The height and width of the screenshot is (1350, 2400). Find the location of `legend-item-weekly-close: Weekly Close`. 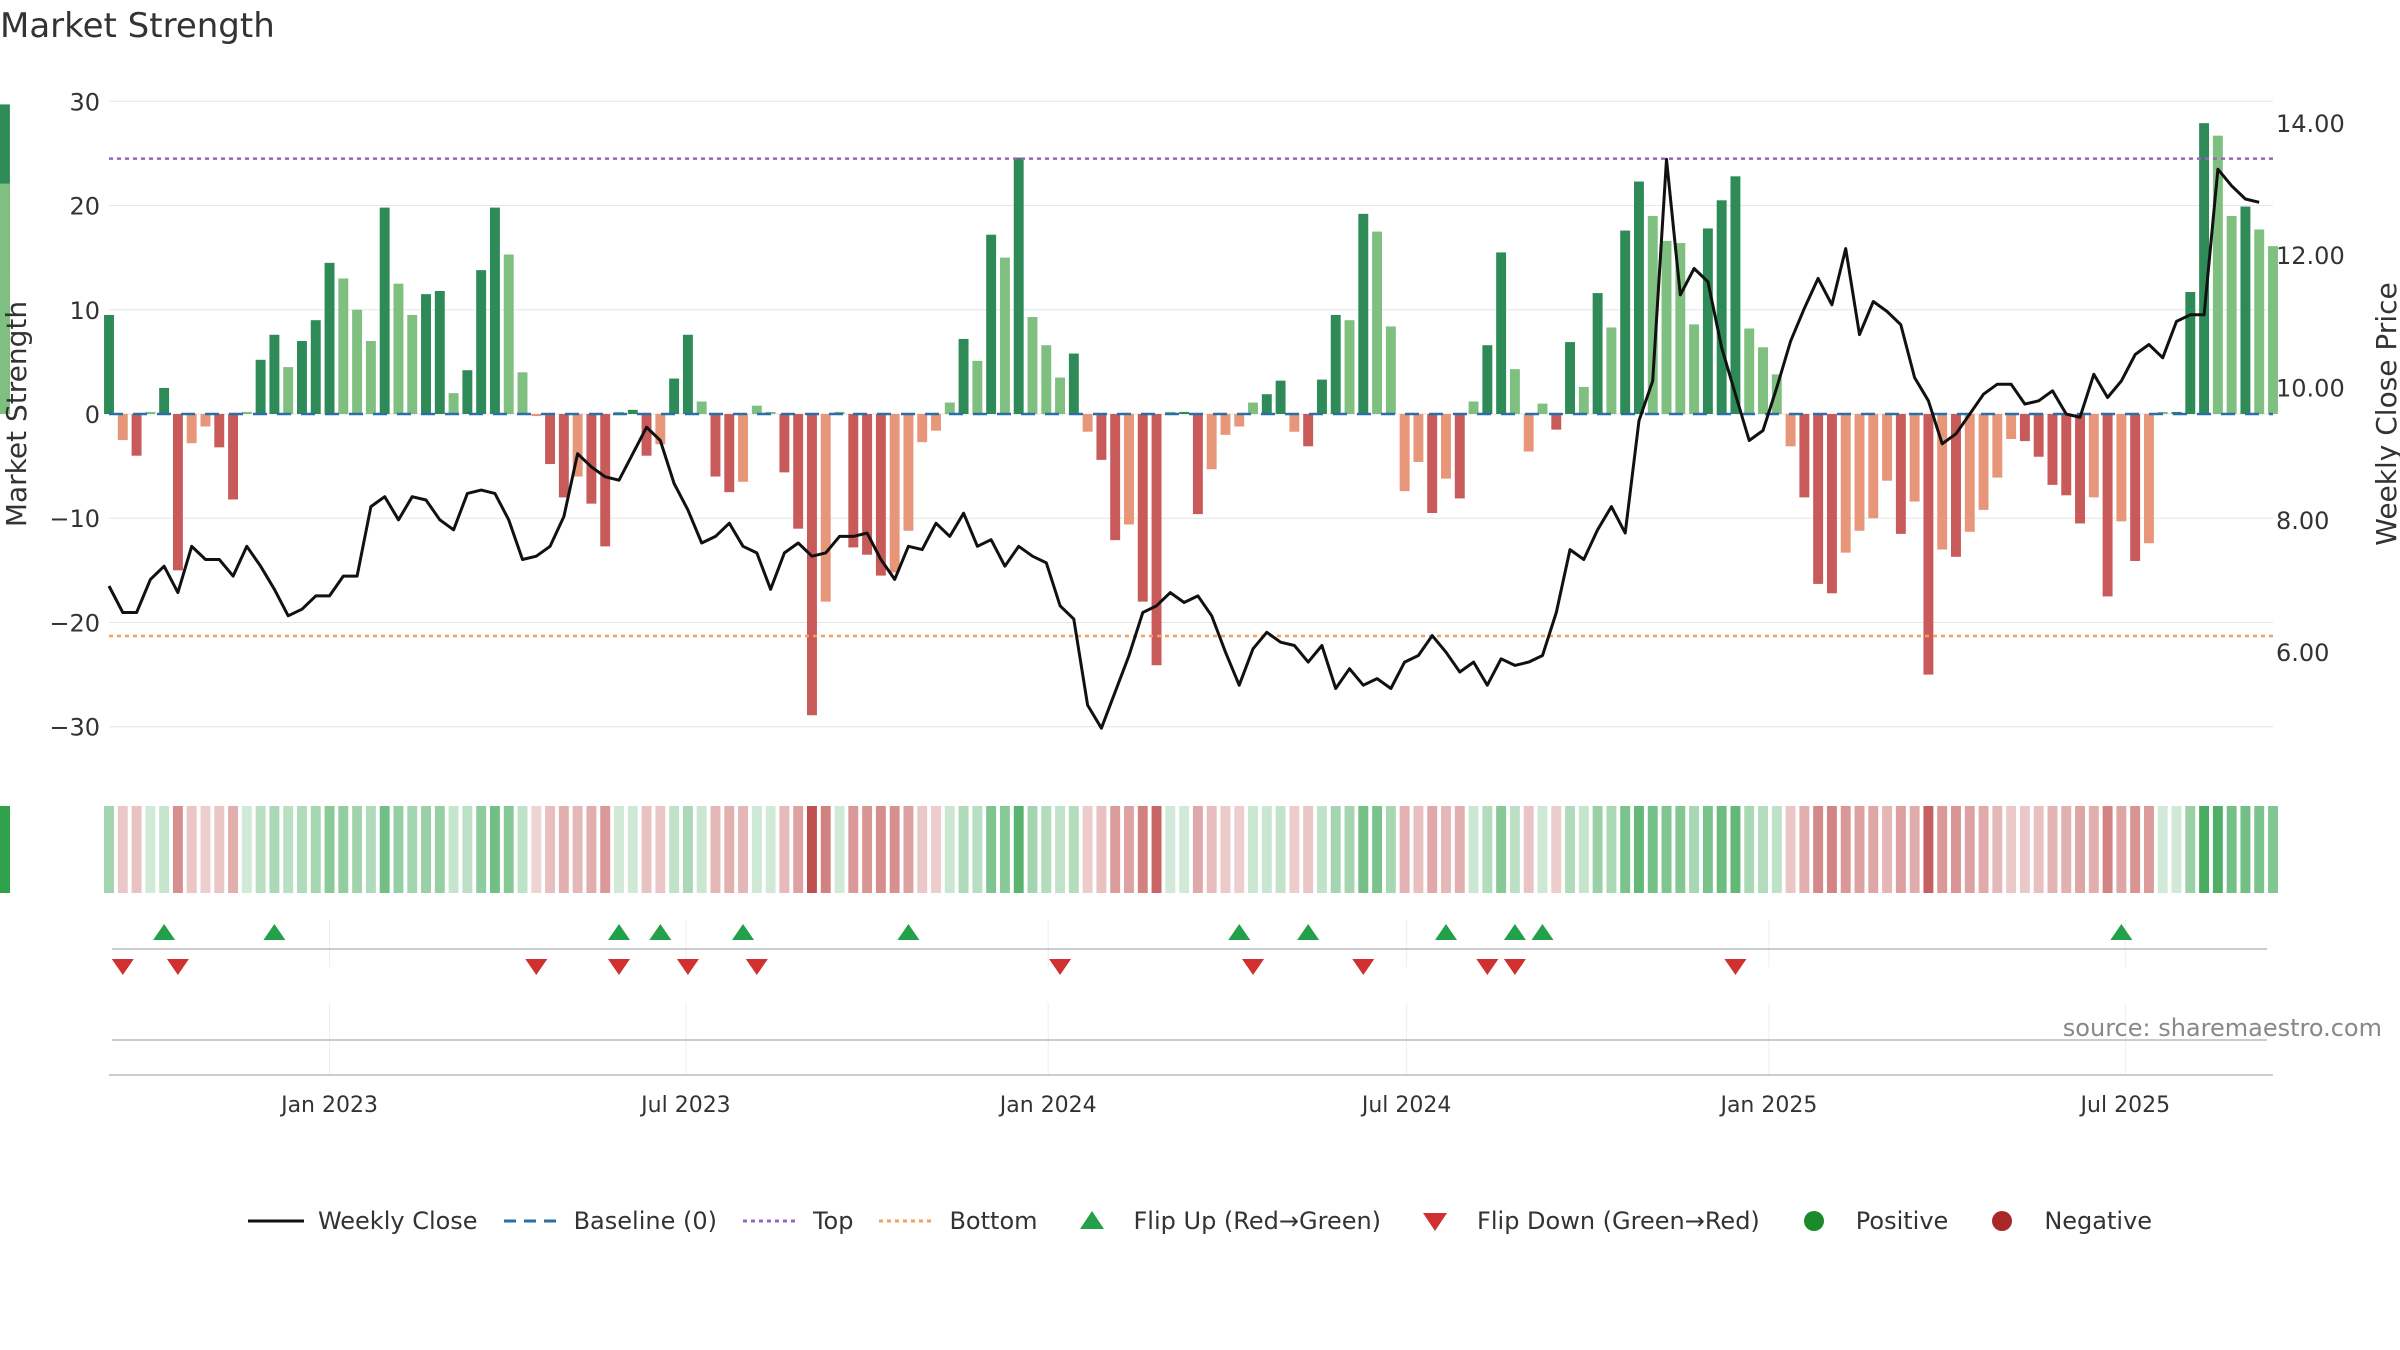

legend-item-weekly-close: Weekly Close is located at coordinates (362, 1221).